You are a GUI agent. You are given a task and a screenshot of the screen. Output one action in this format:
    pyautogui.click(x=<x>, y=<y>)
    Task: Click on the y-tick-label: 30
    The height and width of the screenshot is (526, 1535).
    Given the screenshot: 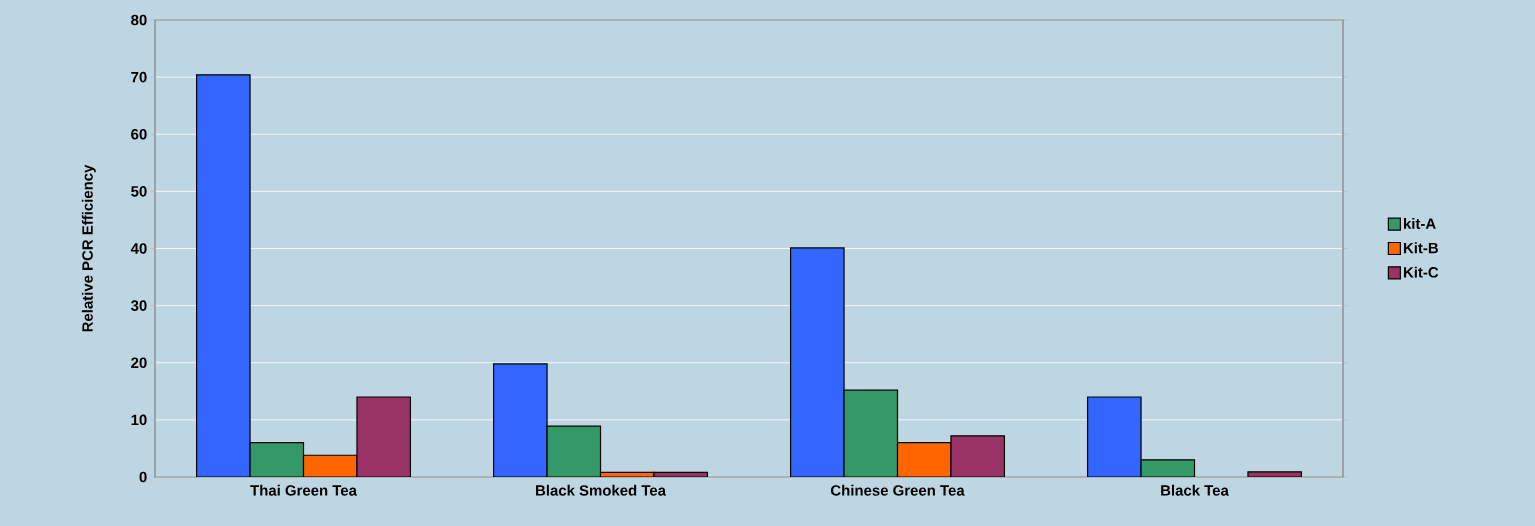 What is the action you would take?
    pyautogui.click(x=138, y=305)
    